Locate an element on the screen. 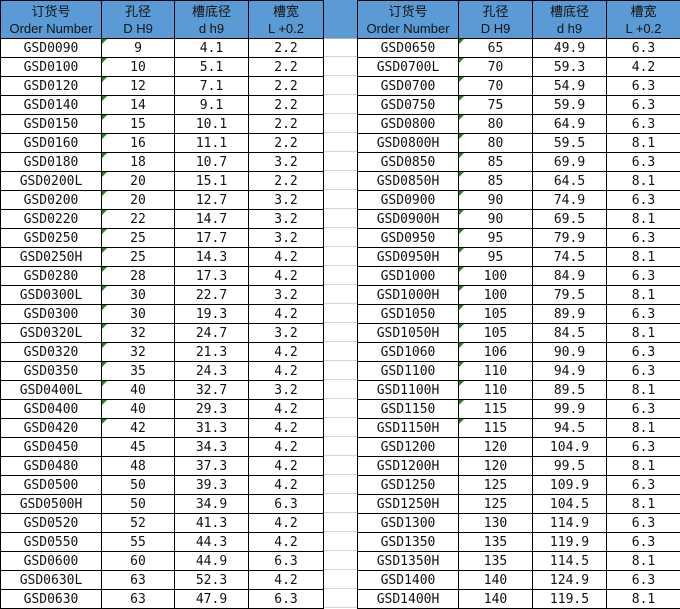 Image resolution: width=680 pixels, height=609 pixels. cell-groove-diameter: 54.9 is located at coordinates (569, 86).